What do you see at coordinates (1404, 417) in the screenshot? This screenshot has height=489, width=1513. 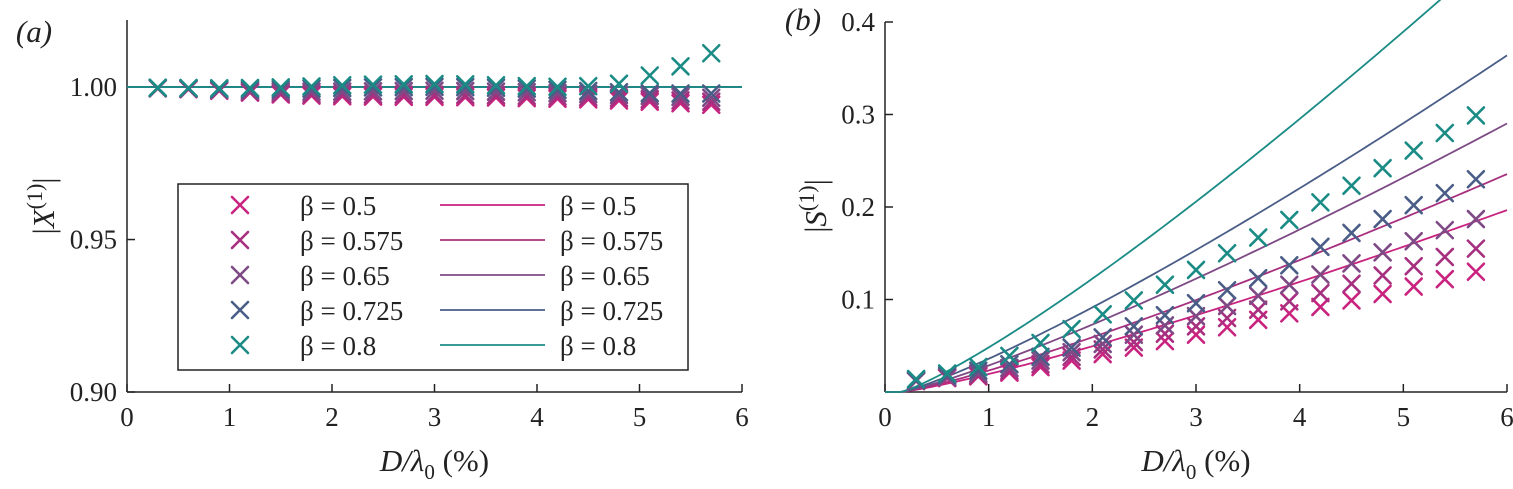 I see `x-tick-label: 5` at bounding box center [1404, 417].